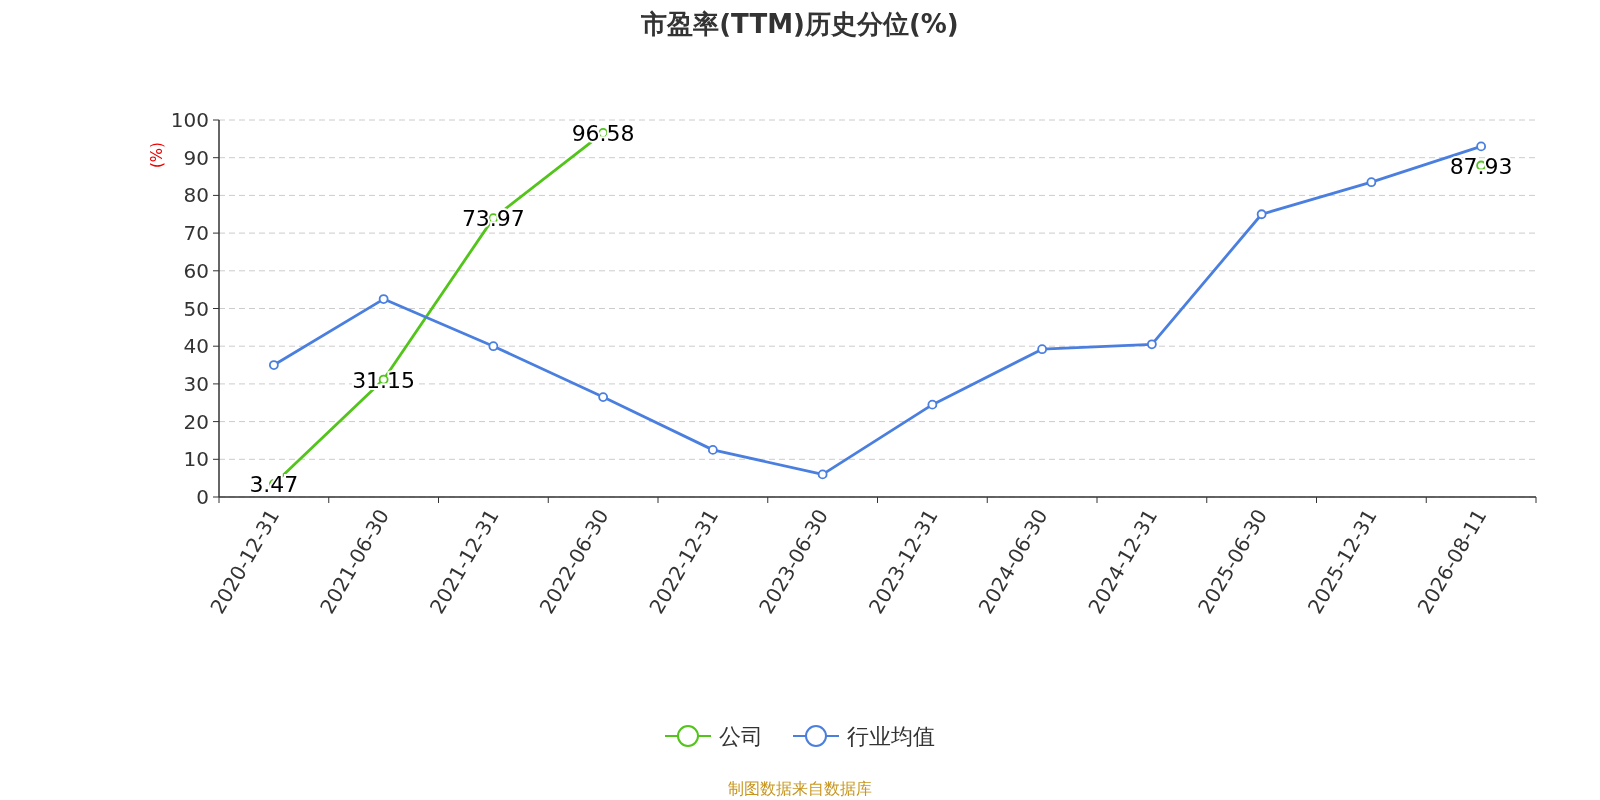 The height and width of the screenshot is (800, 1600). Describe the element at coordinates (196, 270) in the screenshot. I see `y-tick-label: 60` at that location.